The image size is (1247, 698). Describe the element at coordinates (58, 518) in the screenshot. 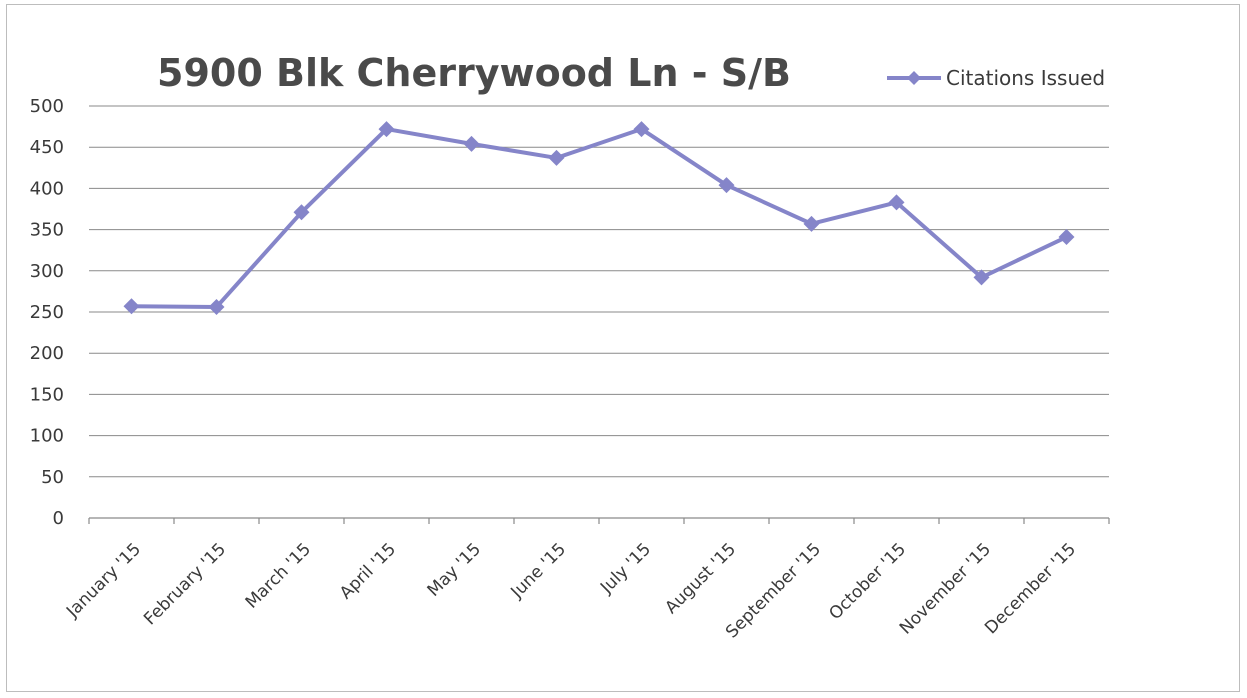

I see `y-tick-label: 0` at that location.